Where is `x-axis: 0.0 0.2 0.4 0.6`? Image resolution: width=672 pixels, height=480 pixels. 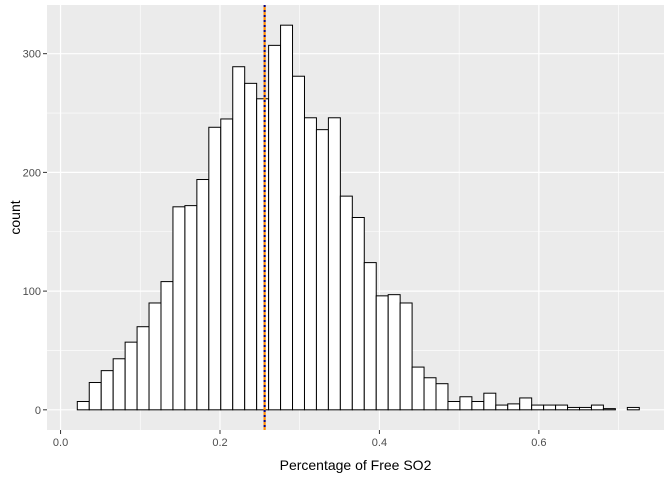 x-axis: 0.0 0.2 0.4 0.6 is located at coordinates (299, 439).